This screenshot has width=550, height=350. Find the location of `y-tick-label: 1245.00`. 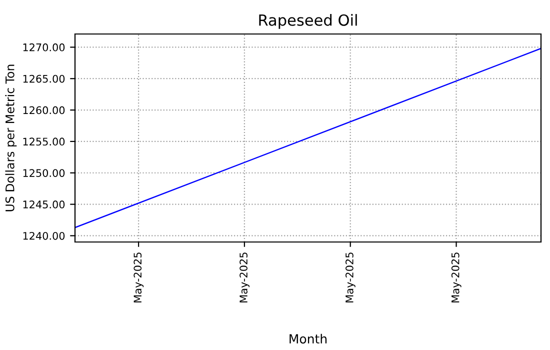

y-tick-label: 1245.00 is located at coordinates (44, 204).